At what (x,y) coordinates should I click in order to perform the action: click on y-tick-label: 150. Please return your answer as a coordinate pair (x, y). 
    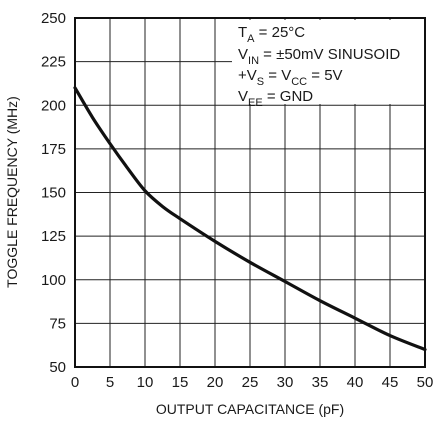
    Looking at the image, I should click on (53, 193).